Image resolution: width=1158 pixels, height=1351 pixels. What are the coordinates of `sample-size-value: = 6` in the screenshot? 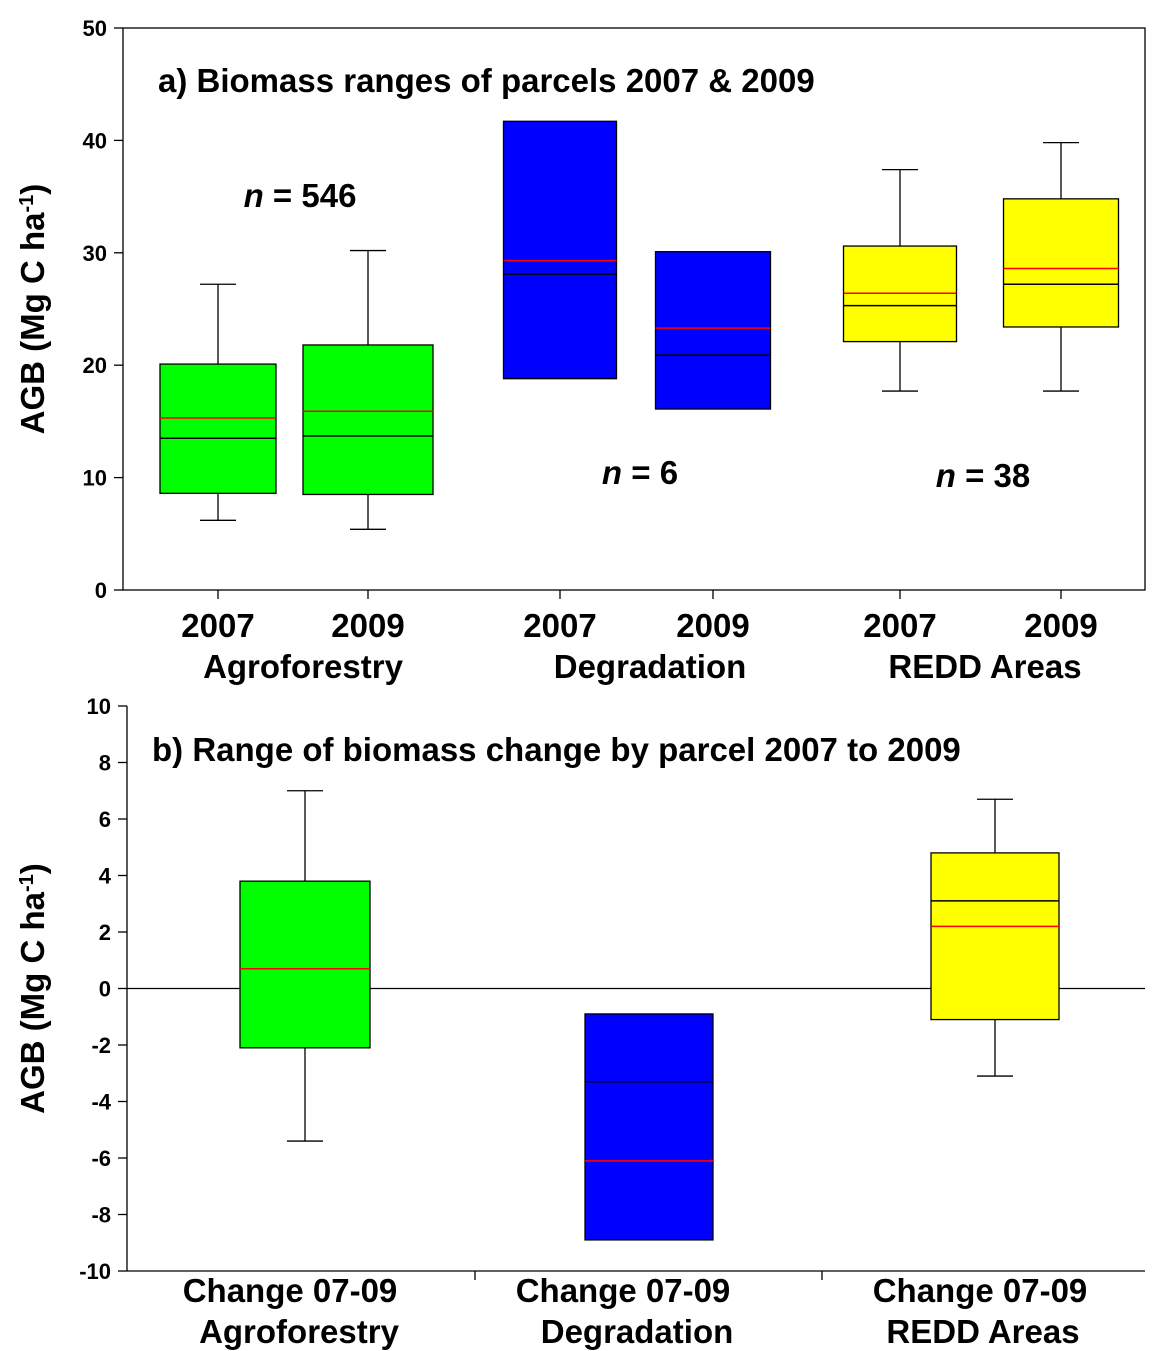 It's located at (650, 472).